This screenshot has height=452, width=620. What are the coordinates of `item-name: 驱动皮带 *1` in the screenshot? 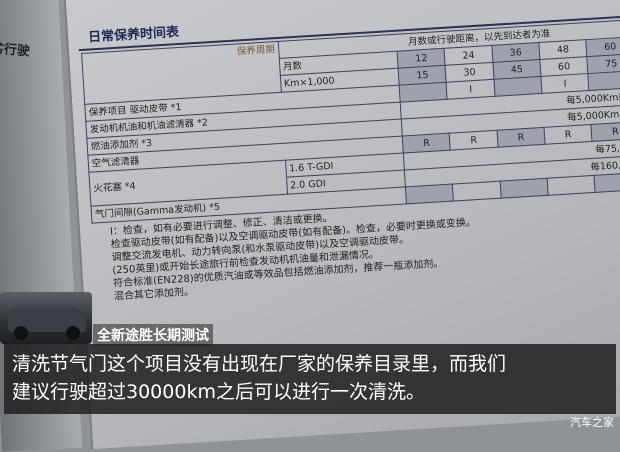 It's located at (155, 108).